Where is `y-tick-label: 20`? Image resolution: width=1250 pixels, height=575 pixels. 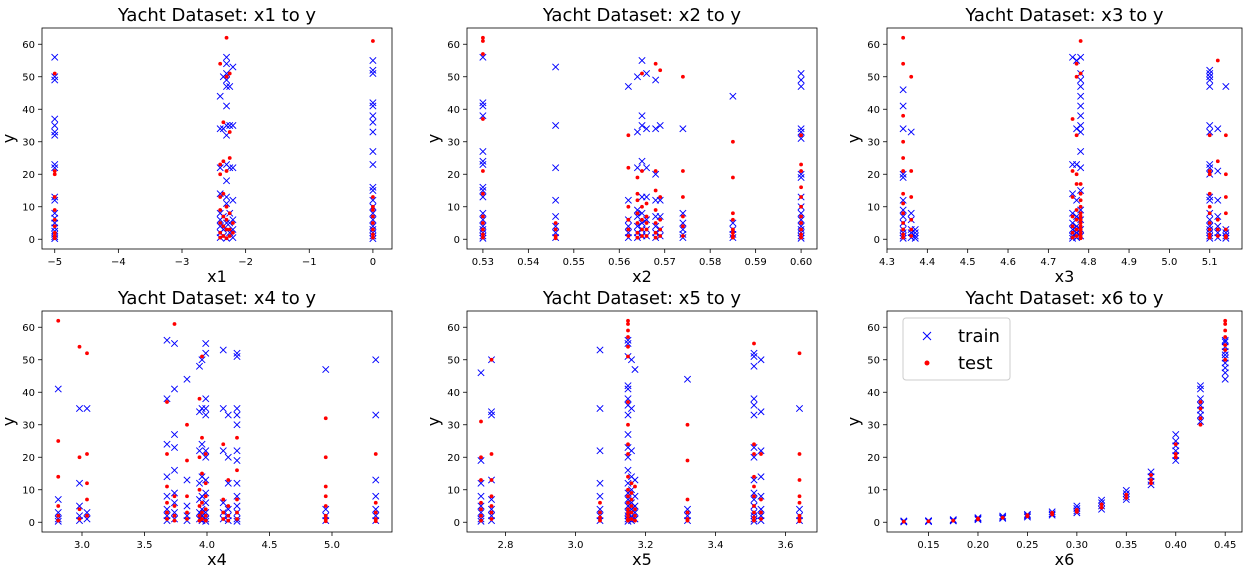 y-tick-label: 20 is located at coordinates (453, 175).